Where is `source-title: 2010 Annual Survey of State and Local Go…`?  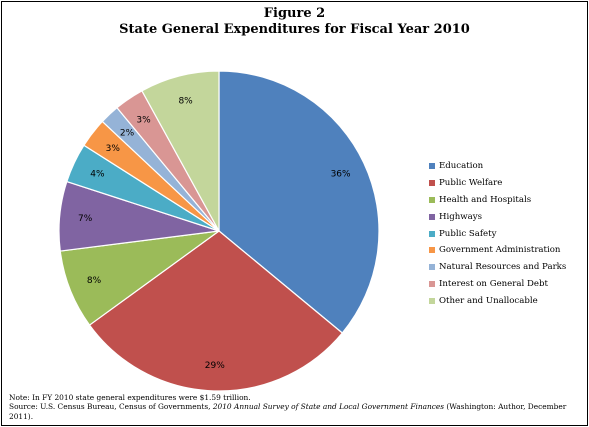 source-title: 2010 Annual Survey of State and Local Go… is located at coordinates (328, 407).